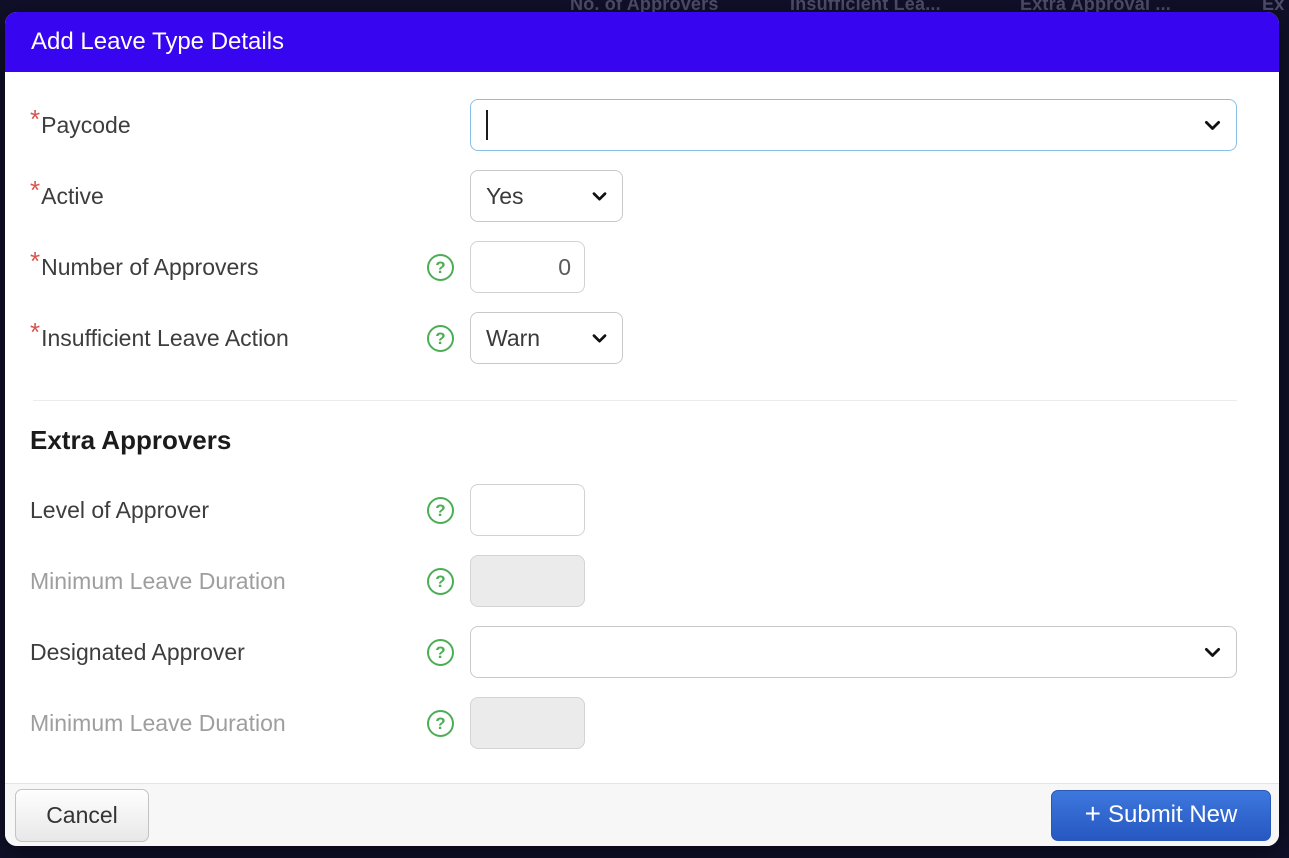 The height and width of the screenshot is (858, 1289). Describe the element at coordinates (633, 723) in the screenshot. I see `minimum-leave-duration-row-2: Minimum Leave Duration ?` at that location.